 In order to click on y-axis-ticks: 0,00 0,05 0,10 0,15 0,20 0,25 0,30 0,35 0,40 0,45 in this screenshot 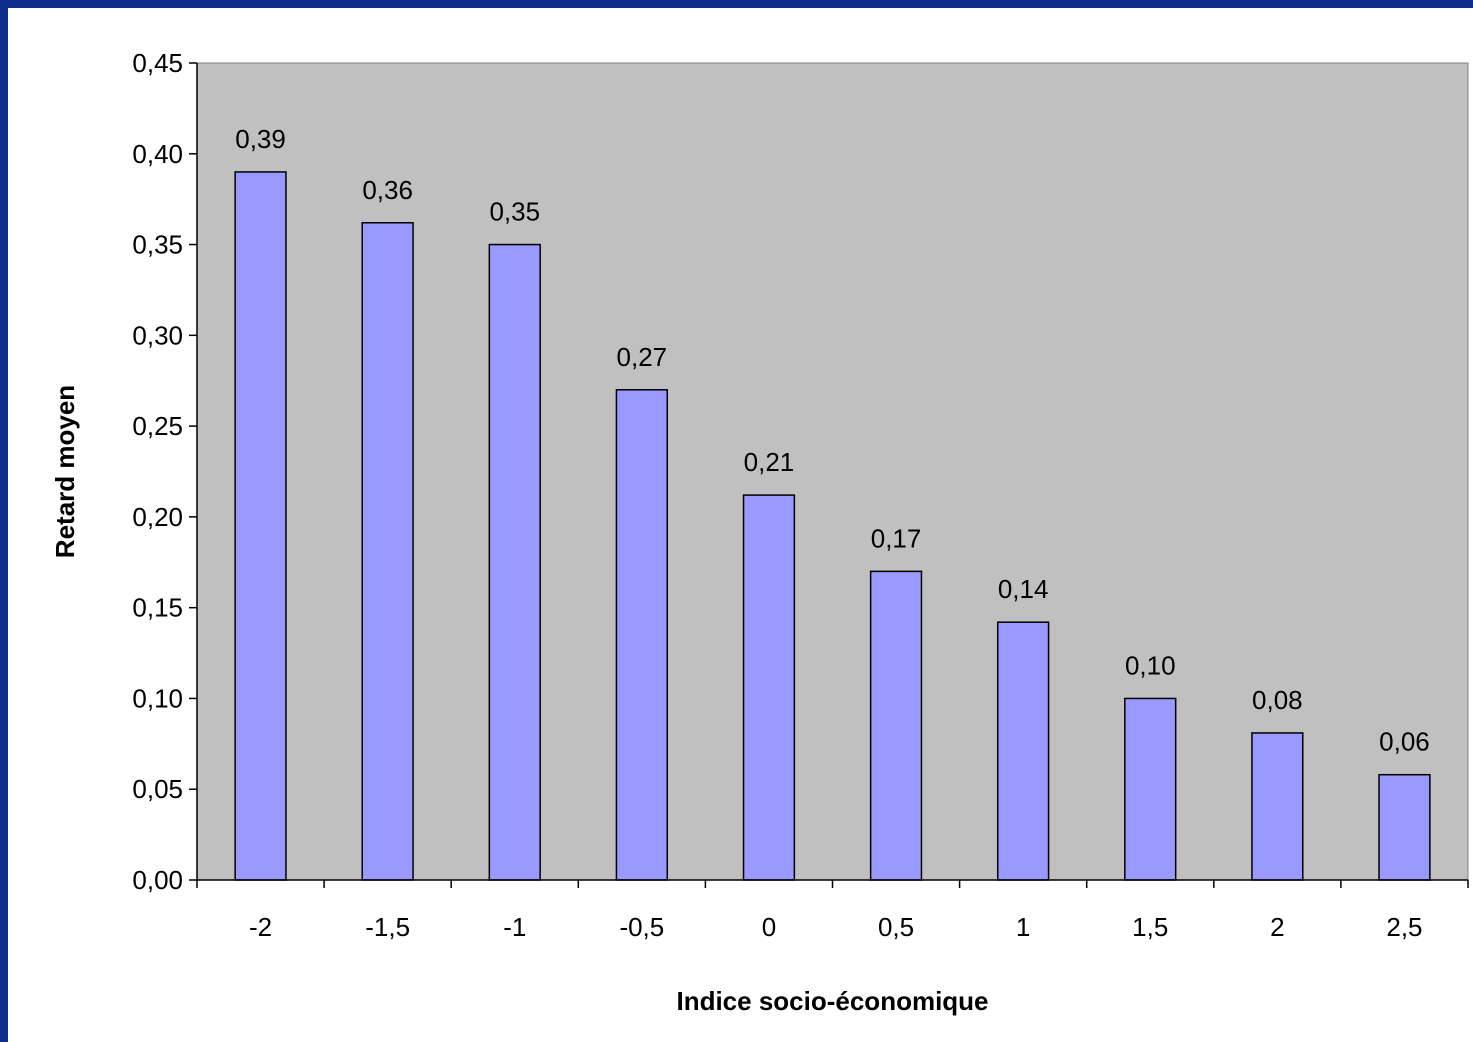, I will do `click(164, 471)`.